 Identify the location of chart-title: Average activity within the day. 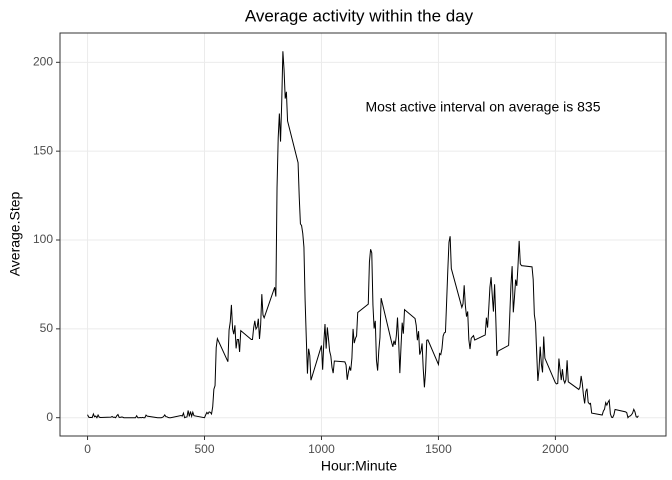
(359, 15).